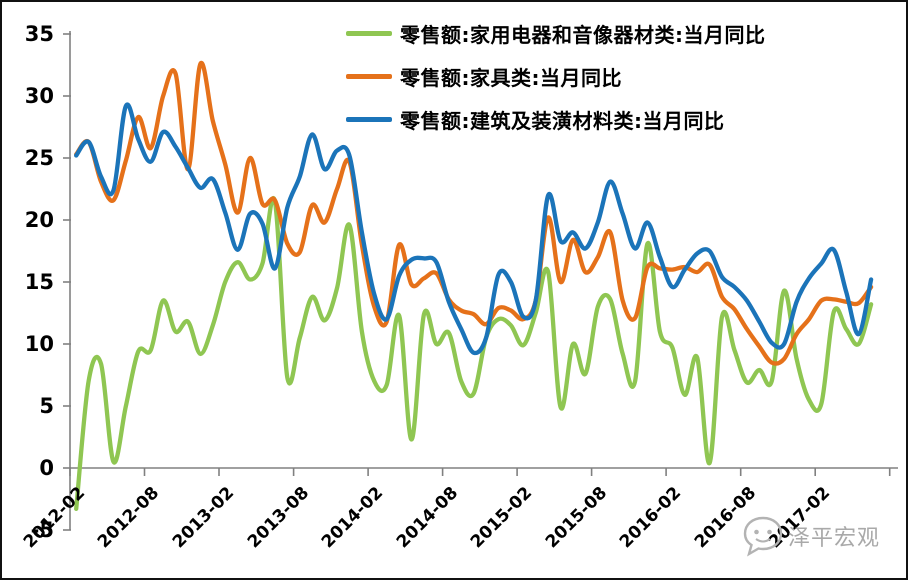 The width and height of the screenshot is (908, 580). What do you see at coordinates (369, 76) in the screenshot?
I see `legend-swatch-orange` at bounding box center [369, 76].